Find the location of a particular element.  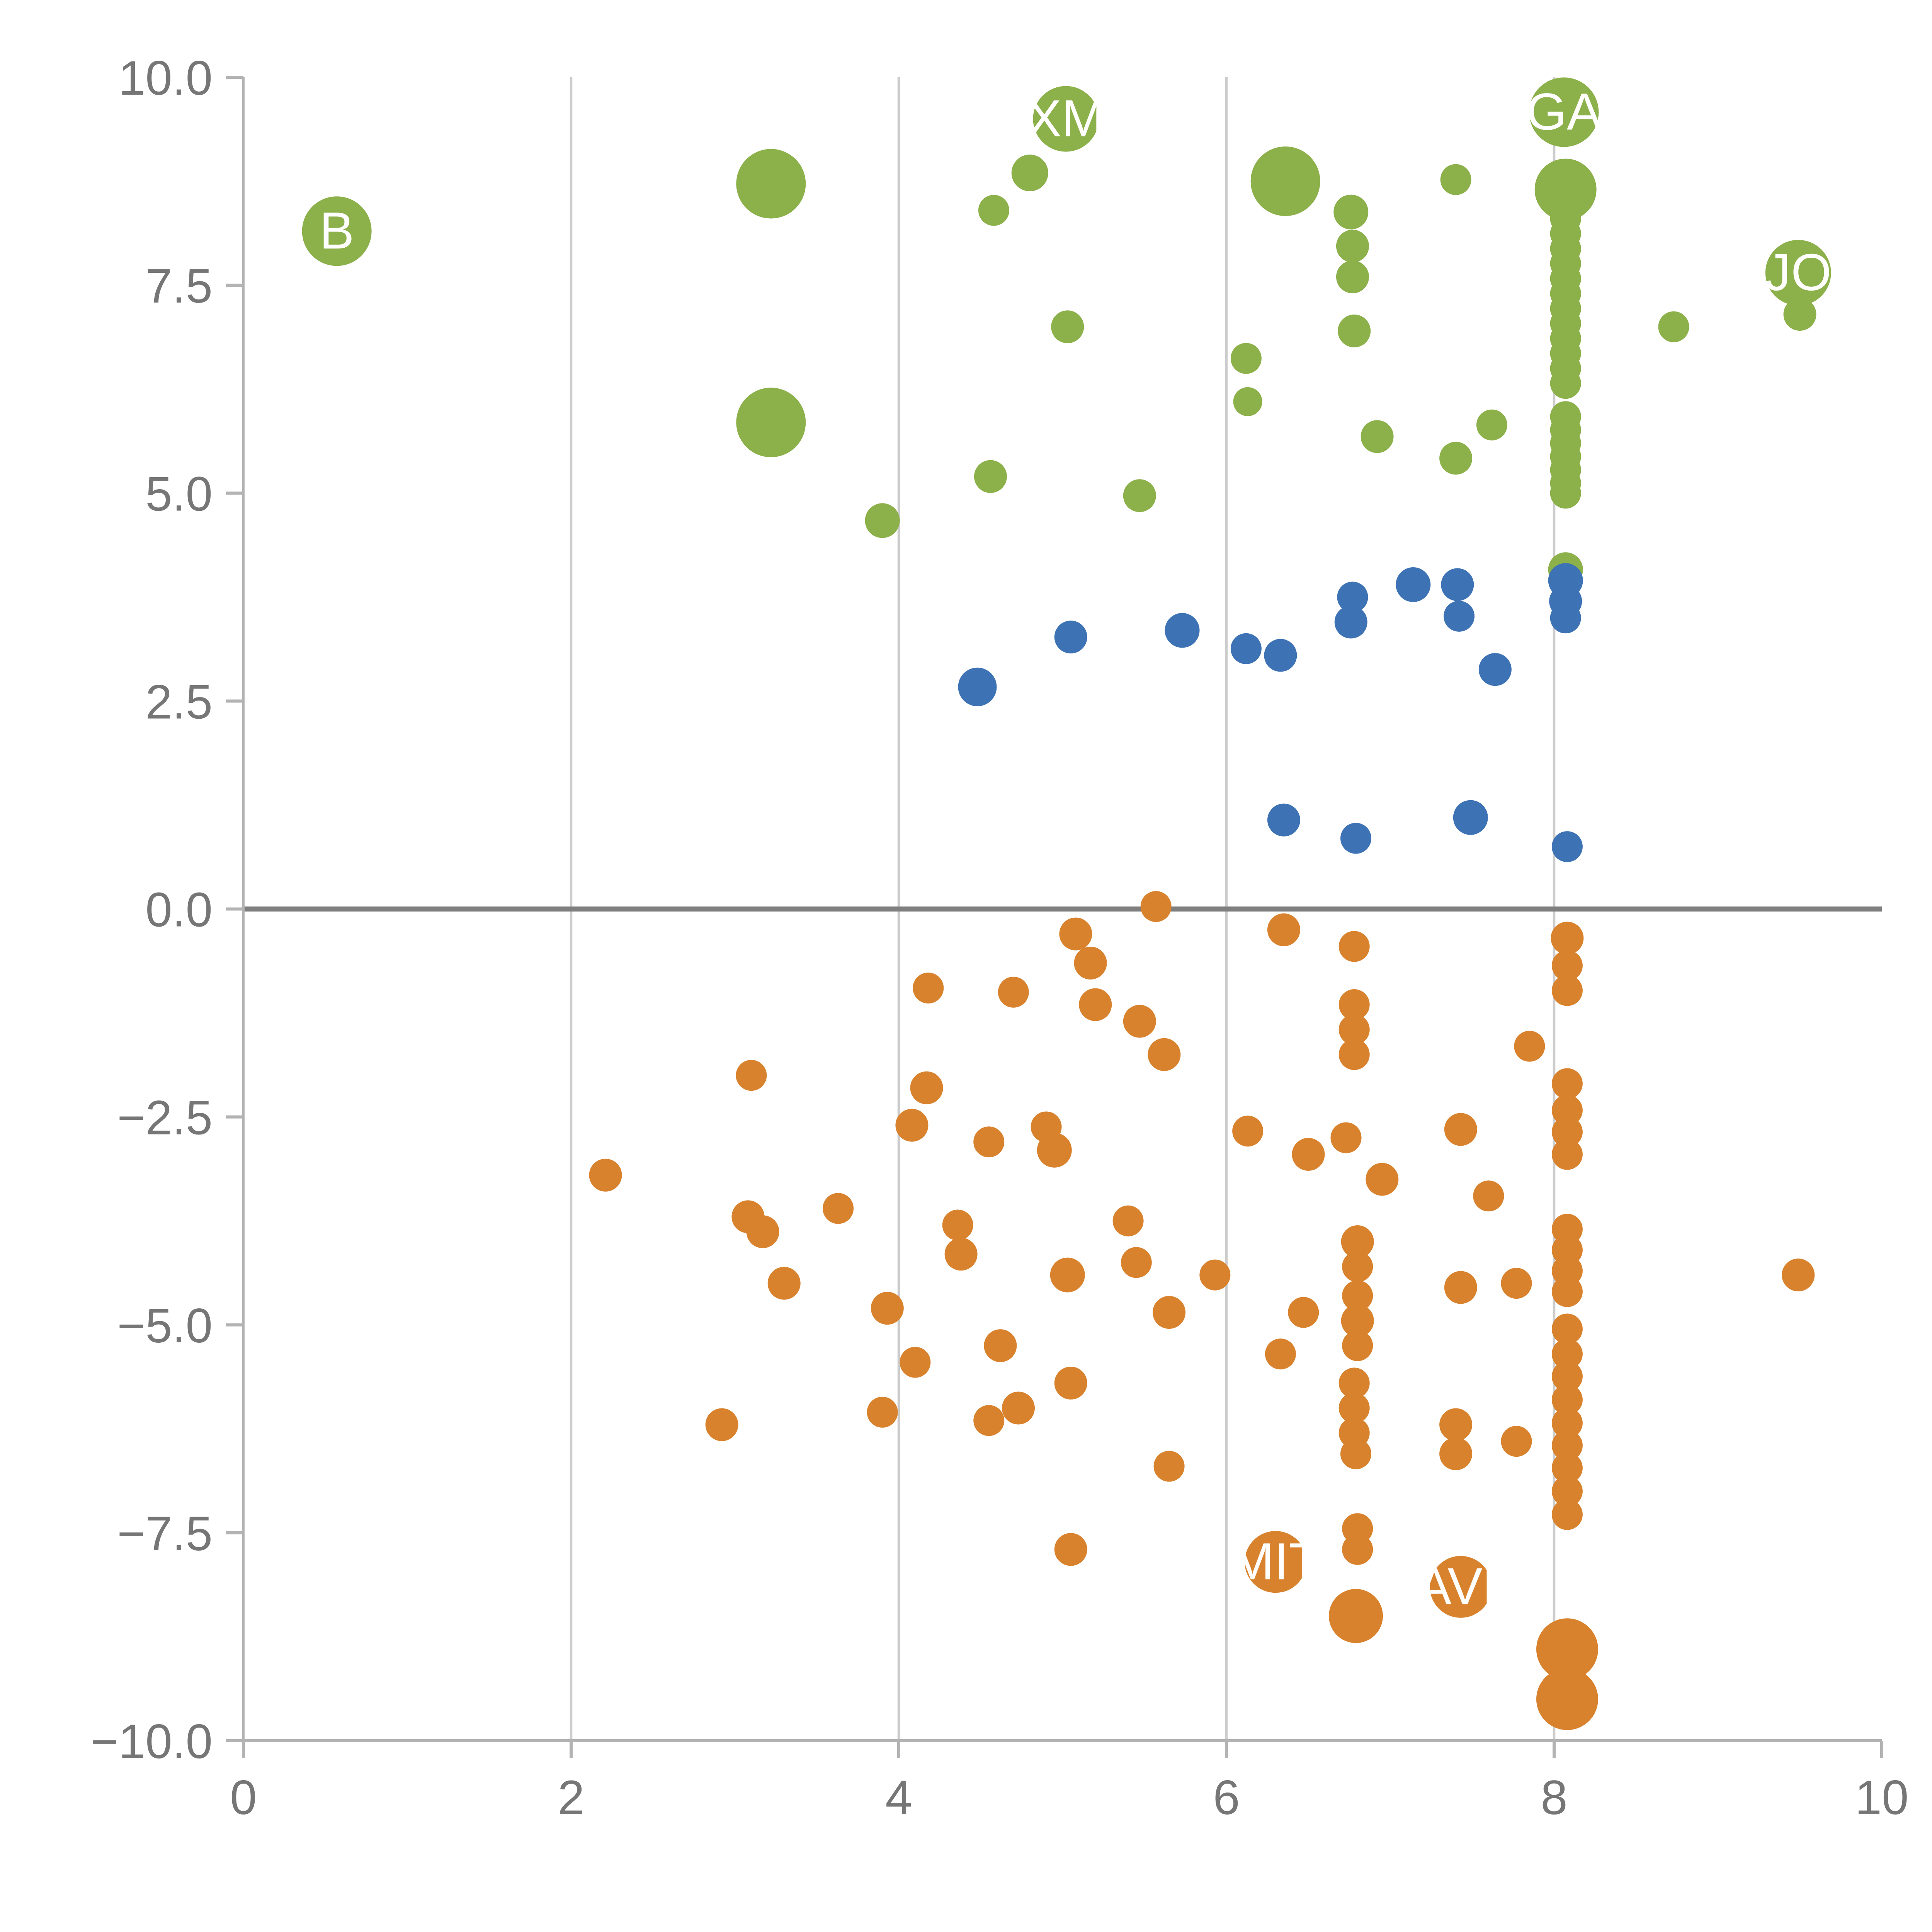

bubble-label: WAVES is located at coordinates (1461, 1586).